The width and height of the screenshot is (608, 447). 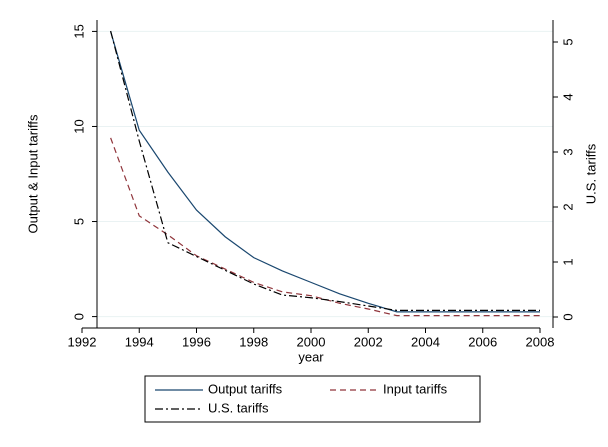 What do you see at coordinates (312, 399) in the screenshot?
I see `legend-box` at bounding box center [312, 399].